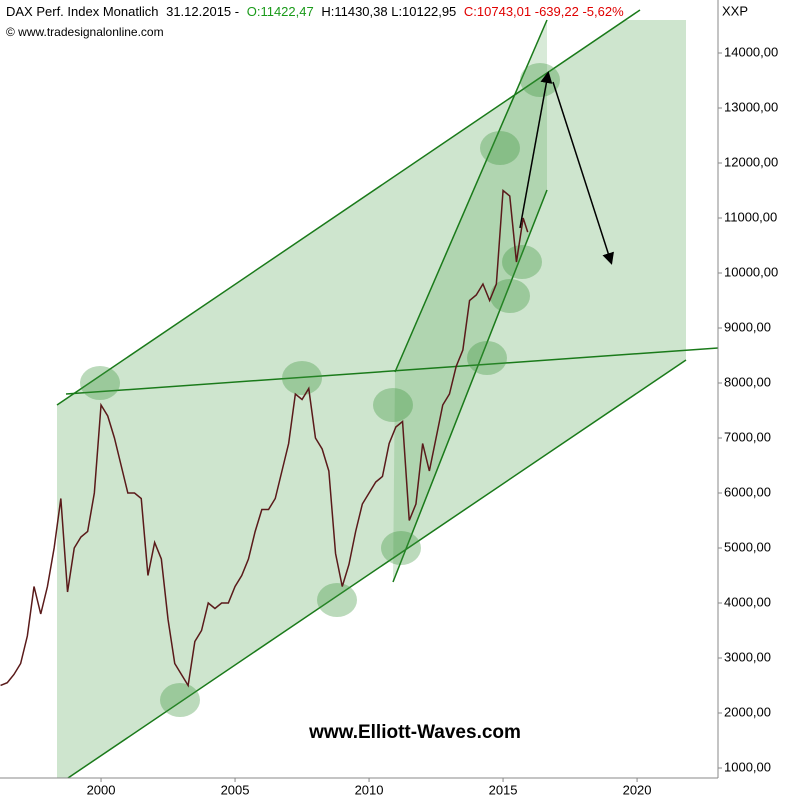 This screenshot has height=800, width=800. What do you see at coordinates (747, 601) in the screenshot?
I see `y-tick-label: 4000,00` at bounding box center [747, 601].